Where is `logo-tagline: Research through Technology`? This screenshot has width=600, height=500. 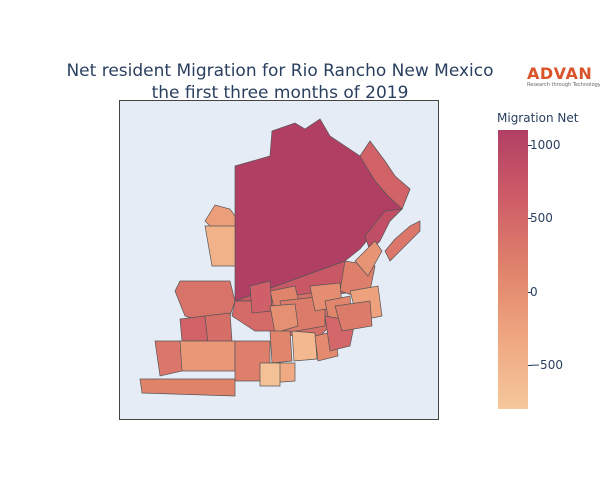
logo-tagline: Research through Technology is located at coordinates (563, 85).